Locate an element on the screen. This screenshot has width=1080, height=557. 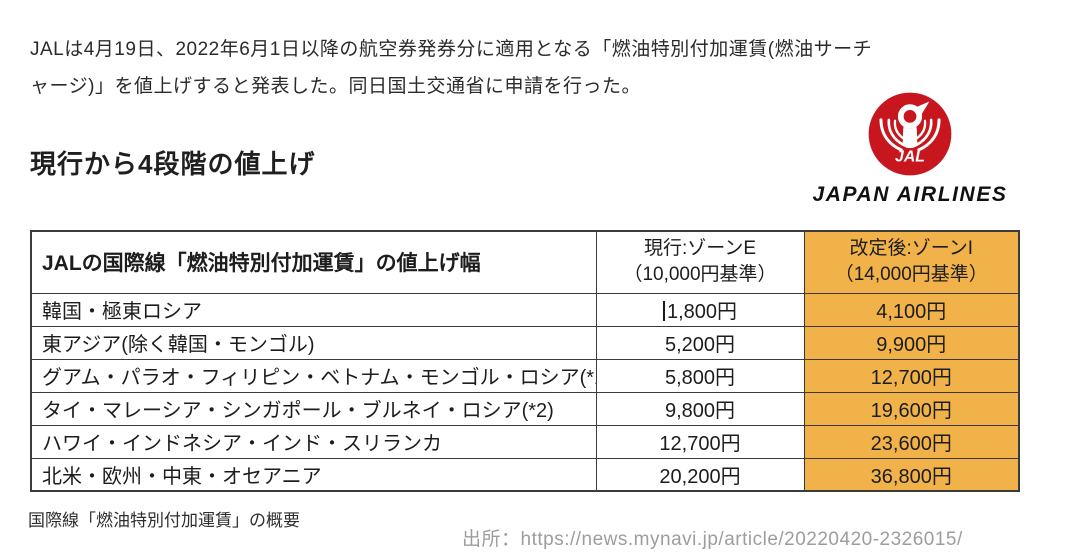
table-caption: 国際線「燃油特別付加運賃」の概要 is located at coordinates (164, 520).